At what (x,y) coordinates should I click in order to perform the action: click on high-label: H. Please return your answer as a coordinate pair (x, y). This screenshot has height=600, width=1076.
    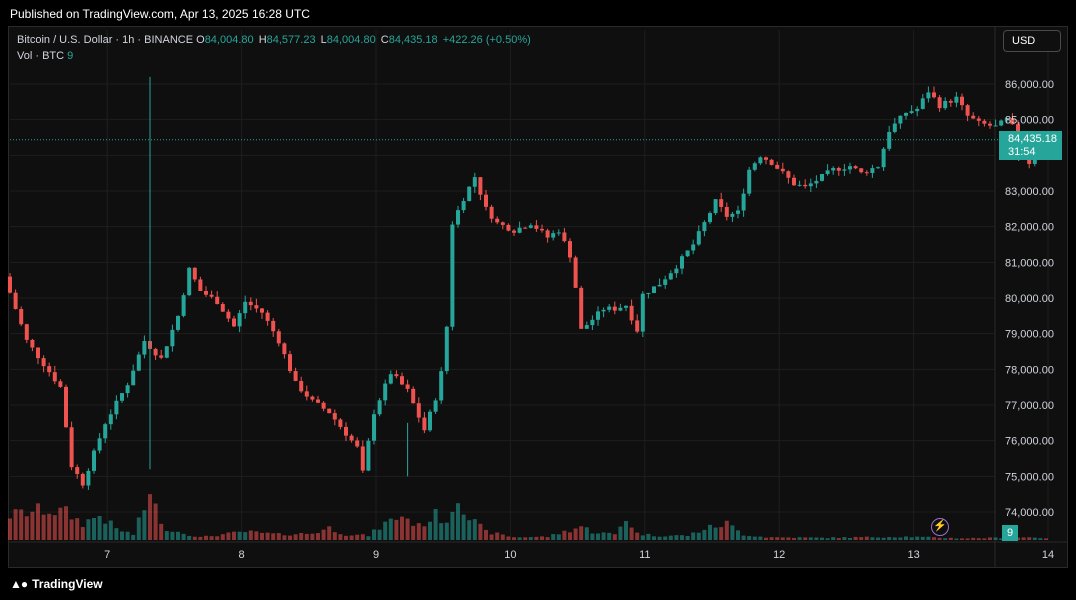
    Looking at the image, I should click on (262, 40).